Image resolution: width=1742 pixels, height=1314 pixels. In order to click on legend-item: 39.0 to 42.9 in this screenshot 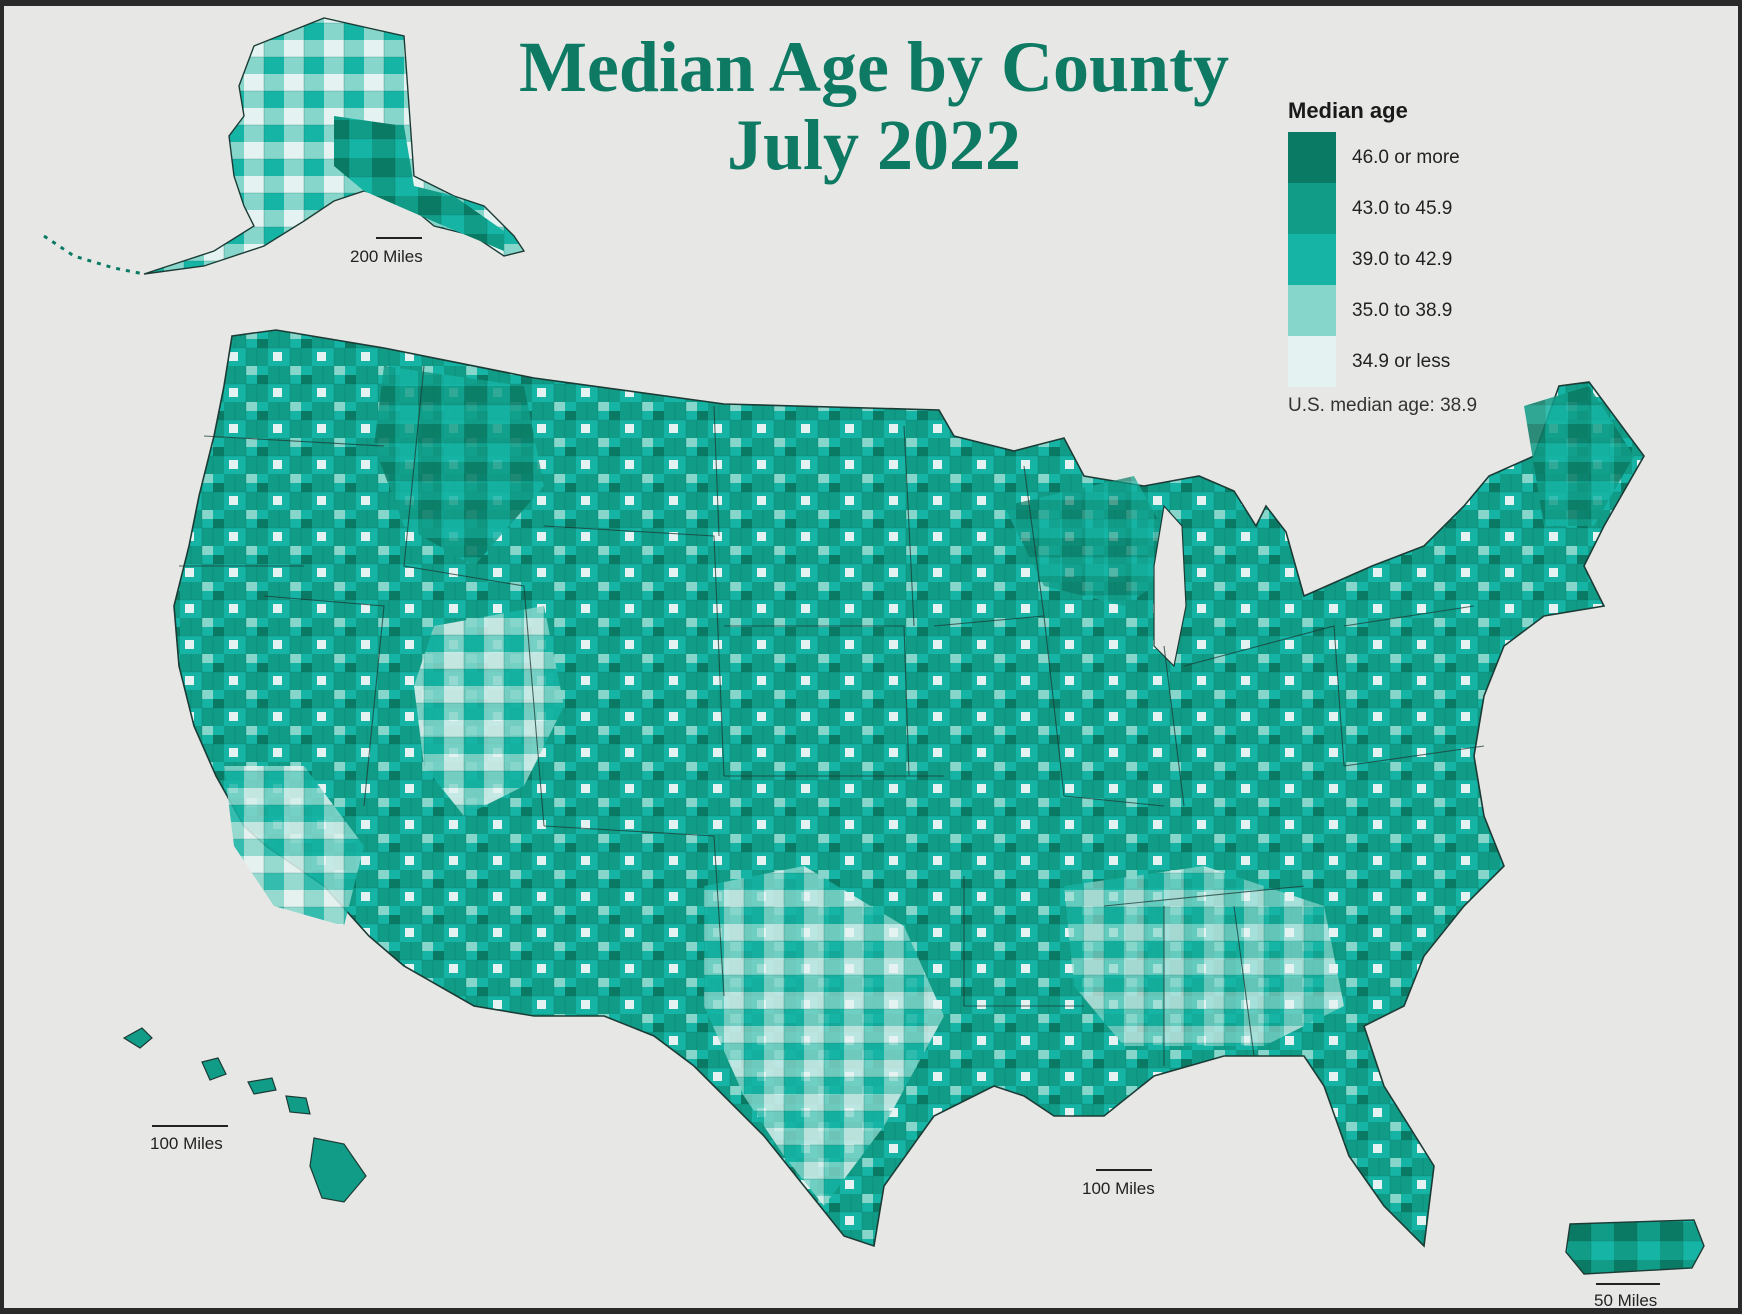, I will do `click(1418, 259)`.